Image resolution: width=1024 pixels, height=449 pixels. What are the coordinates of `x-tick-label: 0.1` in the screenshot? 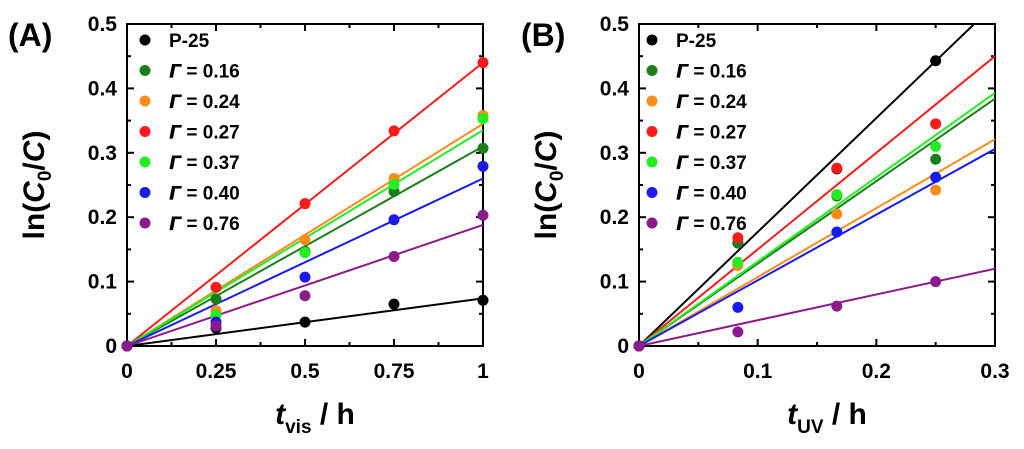 It's located at (758, 371).